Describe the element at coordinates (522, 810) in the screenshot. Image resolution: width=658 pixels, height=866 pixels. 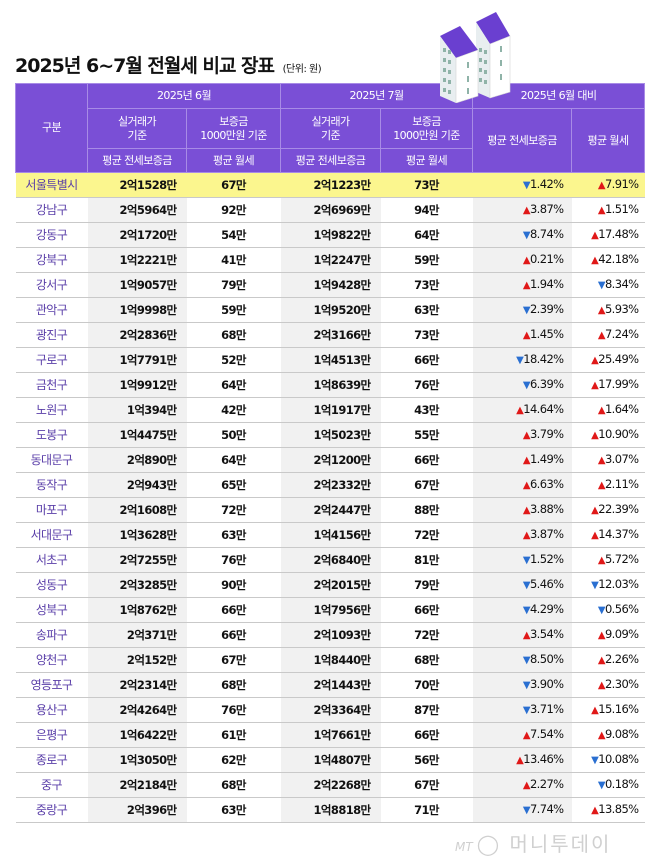
I see `change-jeonse-value: ▼7.74%` at that location.